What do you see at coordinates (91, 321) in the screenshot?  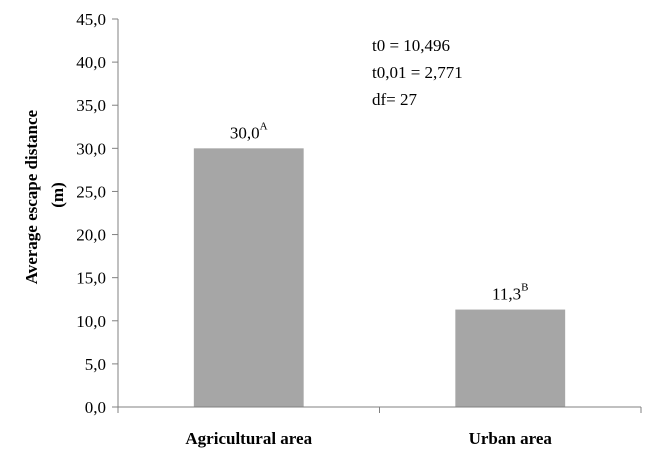 I see `y-tick-label: 10,0` at bounding box center [91, 321].